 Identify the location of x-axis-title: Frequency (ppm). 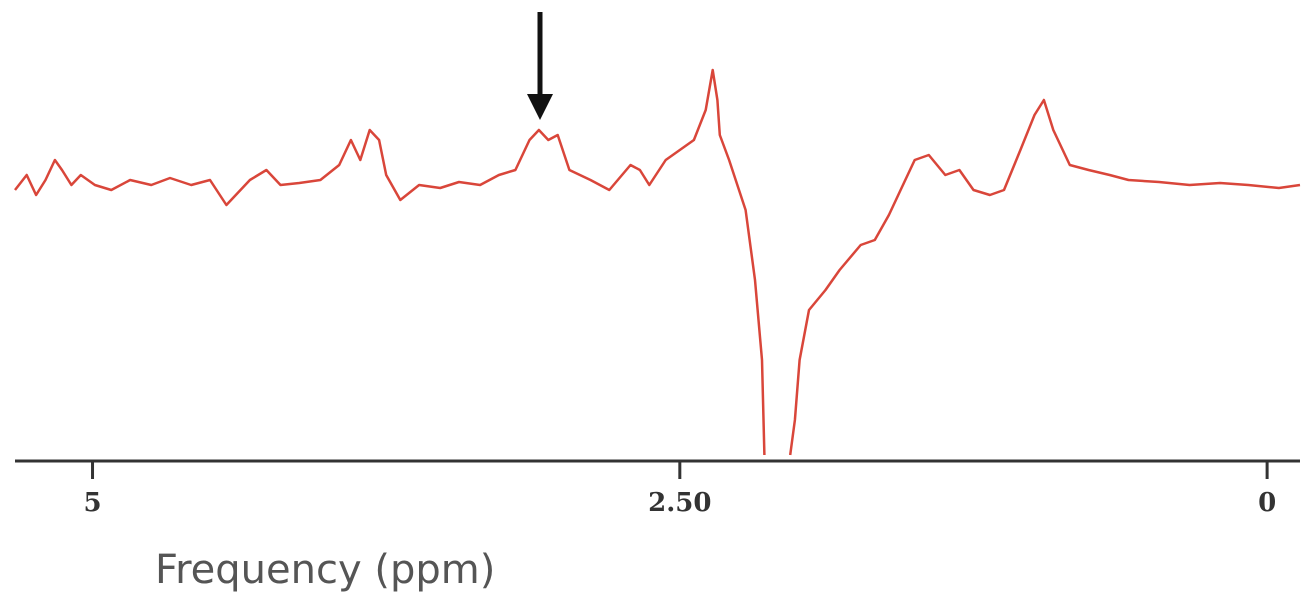
(325, 570).